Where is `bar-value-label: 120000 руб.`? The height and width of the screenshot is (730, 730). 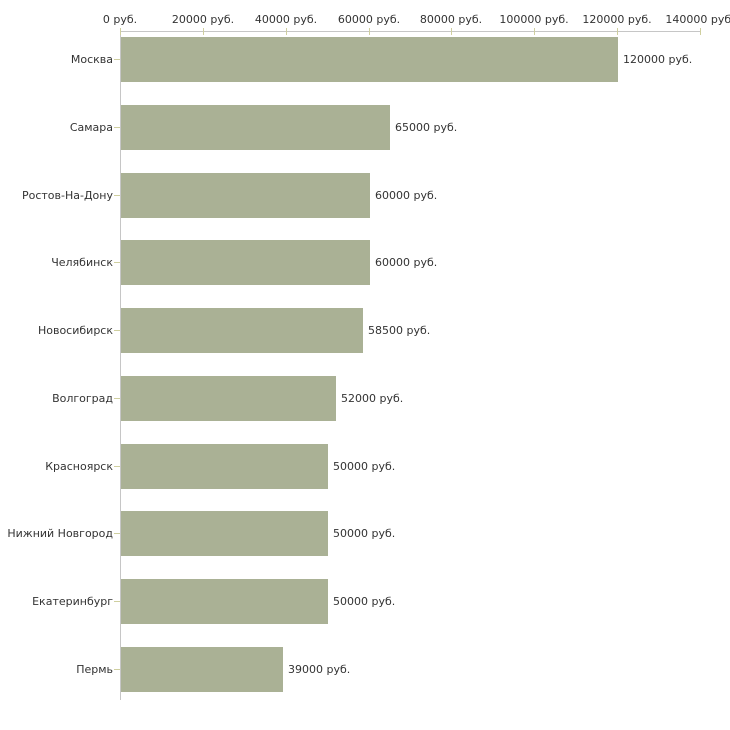 bar-value-label: 120000 руб. is located at coordinates (658, 59).